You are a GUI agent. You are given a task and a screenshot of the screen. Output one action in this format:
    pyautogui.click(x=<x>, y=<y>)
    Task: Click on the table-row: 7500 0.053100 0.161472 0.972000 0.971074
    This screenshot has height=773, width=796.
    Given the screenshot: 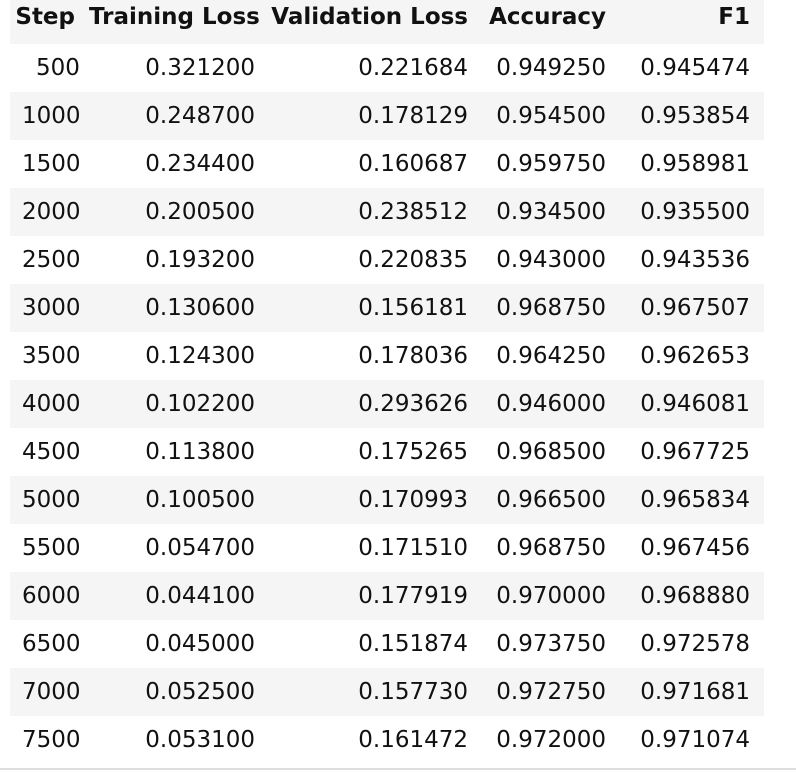 What is the action you would take?
    pyautogui.click(x=387, y=740)
    